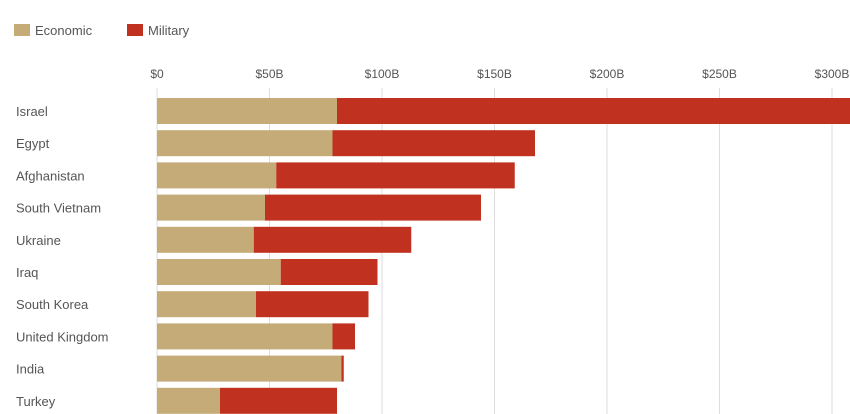  Describe the element at coordinates (245, 143) in the screenshot. I see `bar-economic-egypt` at that location.